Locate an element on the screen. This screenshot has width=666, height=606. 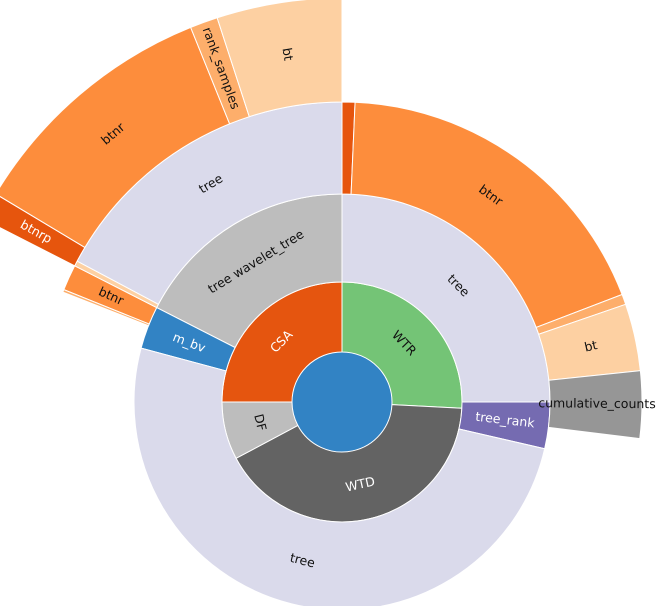
label-df: DF is located at coordinates (260, 422).